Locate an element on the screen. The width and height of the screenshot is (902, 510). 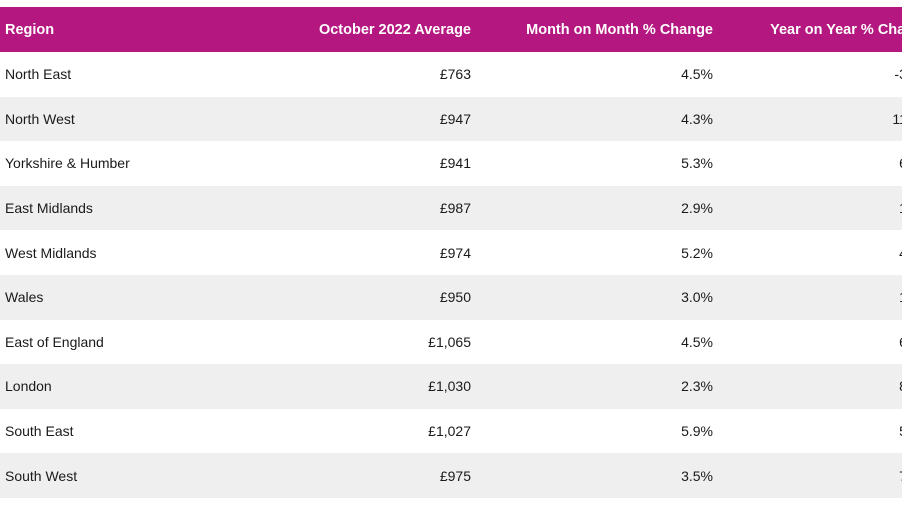
cell-mom-change: 5.9% is located at coordinates (697, 431).